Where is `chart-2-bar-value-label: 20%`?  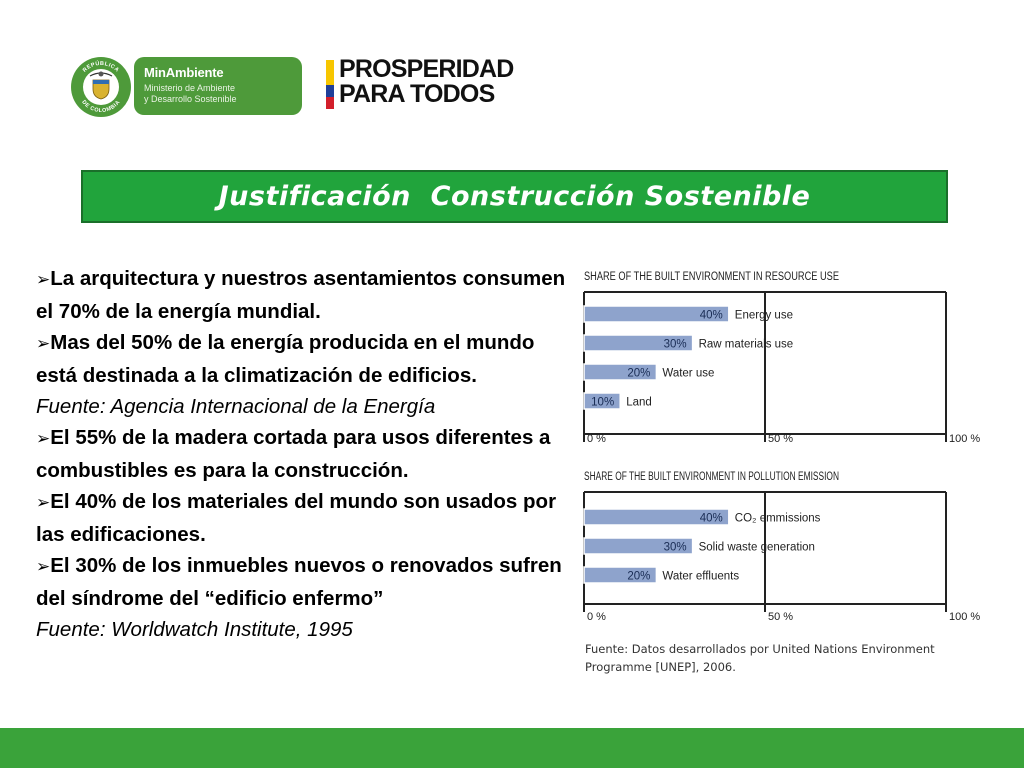 chart-2-bar-value-label: 20% is located at coordinates (638, 577).